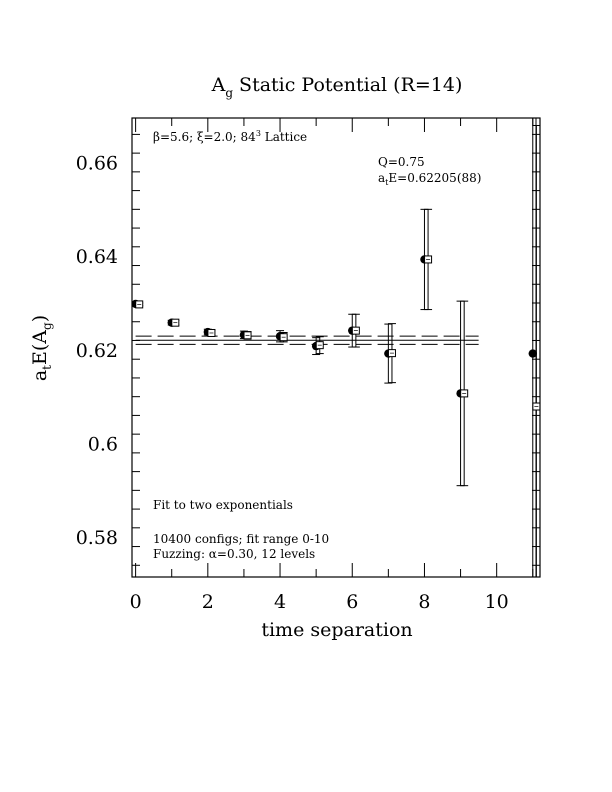  I want to click on x-tick-label: 0, so click(136, 602).